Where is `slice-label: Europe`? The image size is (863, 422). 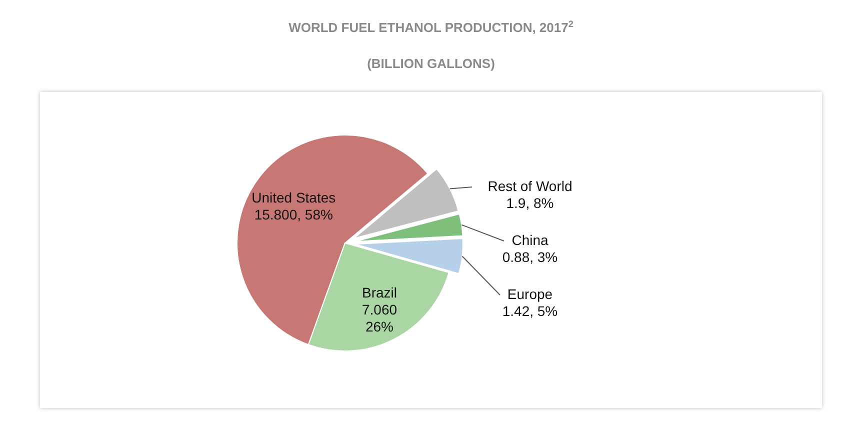
slice-label: Europe is located at coordinates (530, 294).